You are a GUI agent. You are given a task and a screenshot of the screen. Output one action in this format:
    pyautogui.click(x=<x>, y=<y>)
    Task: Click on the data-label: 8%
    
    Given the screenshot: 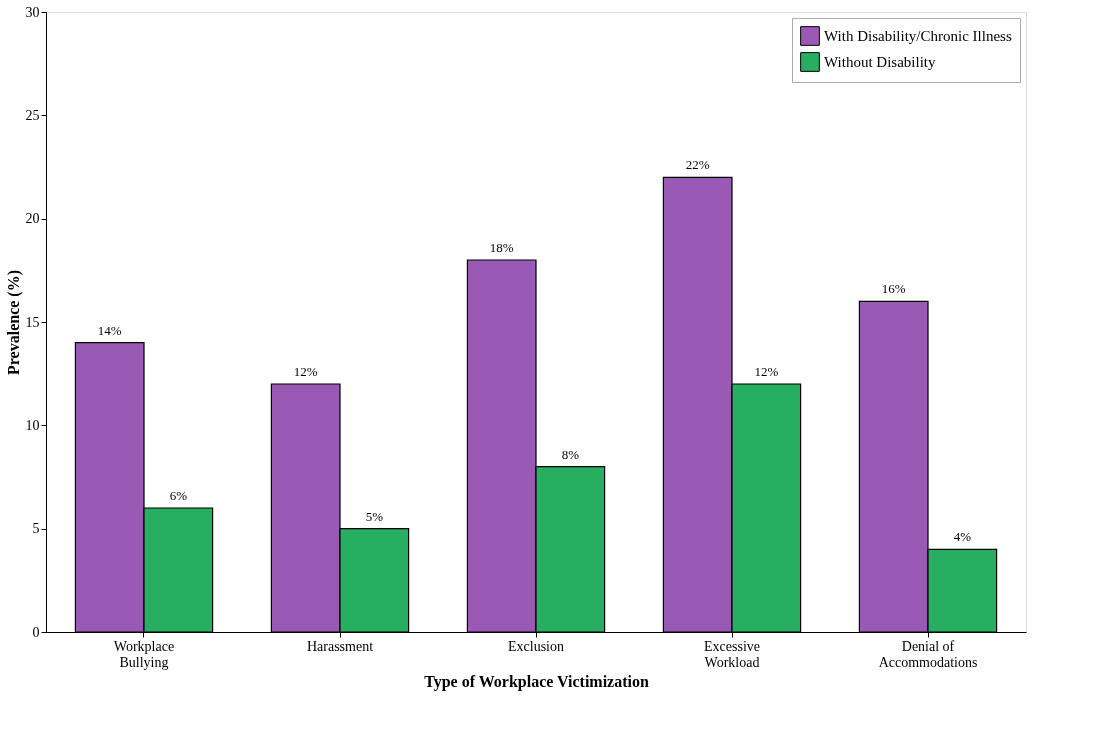 What is the action you would take?
    pyautogui.click(x=570, y=454)
    